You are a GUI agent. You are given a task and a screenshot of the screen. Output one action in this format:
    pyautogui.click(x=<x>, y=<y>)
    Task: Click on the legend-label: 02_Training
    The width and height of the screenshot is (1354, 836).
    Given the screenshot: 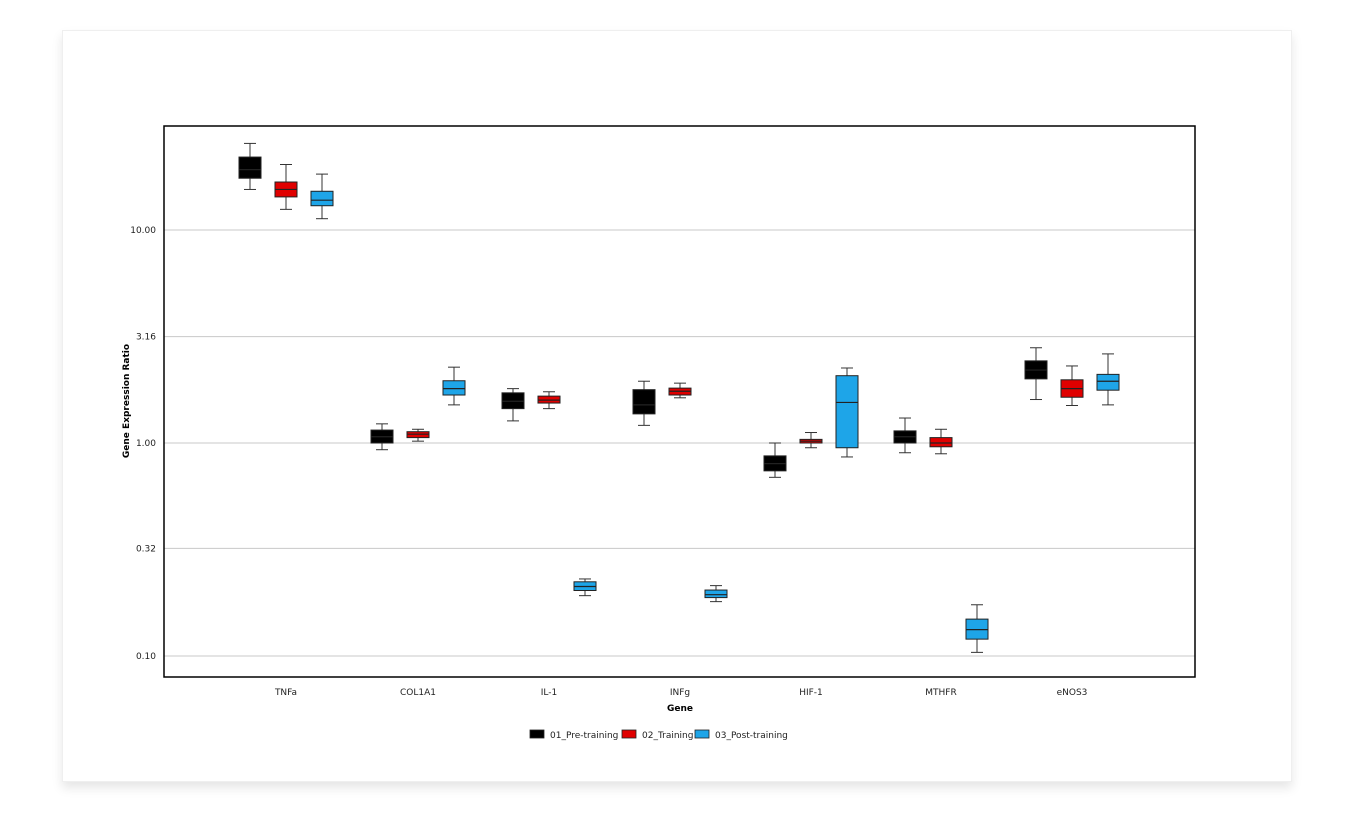 What is the action you would take?
    pyautogui.click(x=667, y=736)
    